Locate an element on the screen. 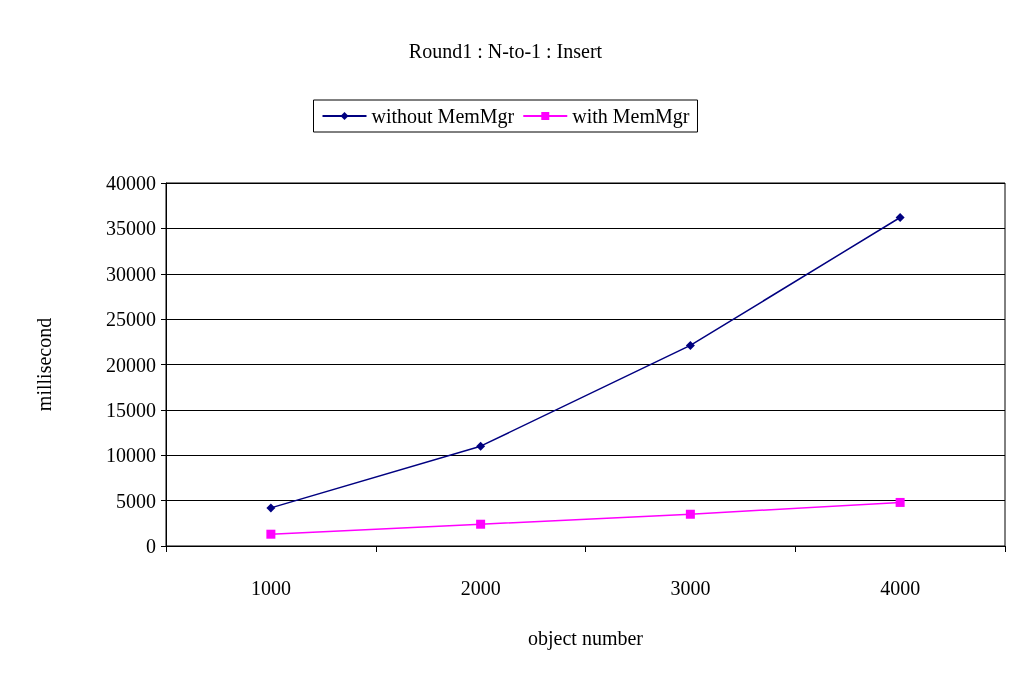 The width and height of the screenshot is (1011, 674). y-tick-label: 40000 is located at coordinates (131, 183).